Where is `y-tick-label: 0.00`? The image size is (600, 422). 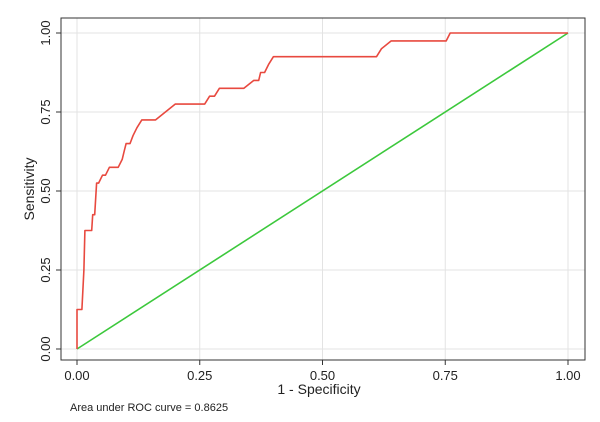
y-tick-label: 0.00 is located at coordinates (45, 348).